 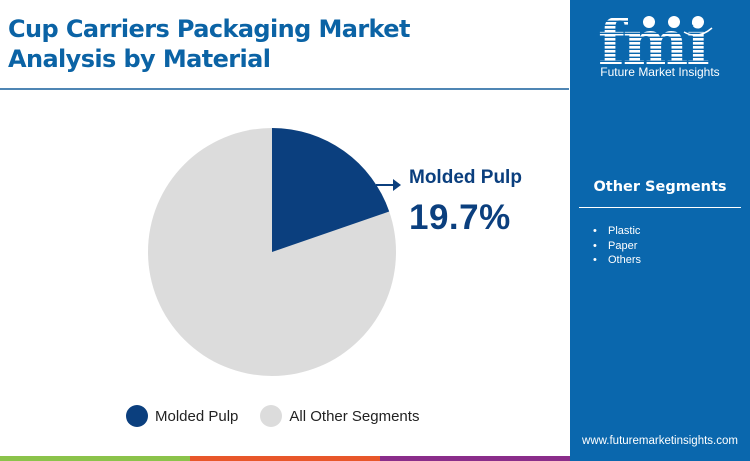 I want to click on bar-segment-orange, so click(x=285, y=458).